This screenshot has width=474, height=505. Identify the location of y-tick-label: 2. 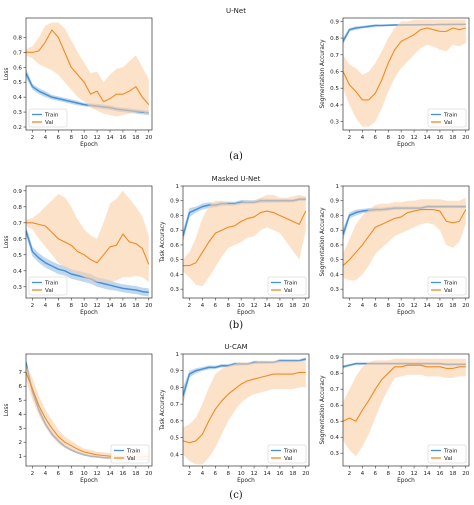
(20, 443).